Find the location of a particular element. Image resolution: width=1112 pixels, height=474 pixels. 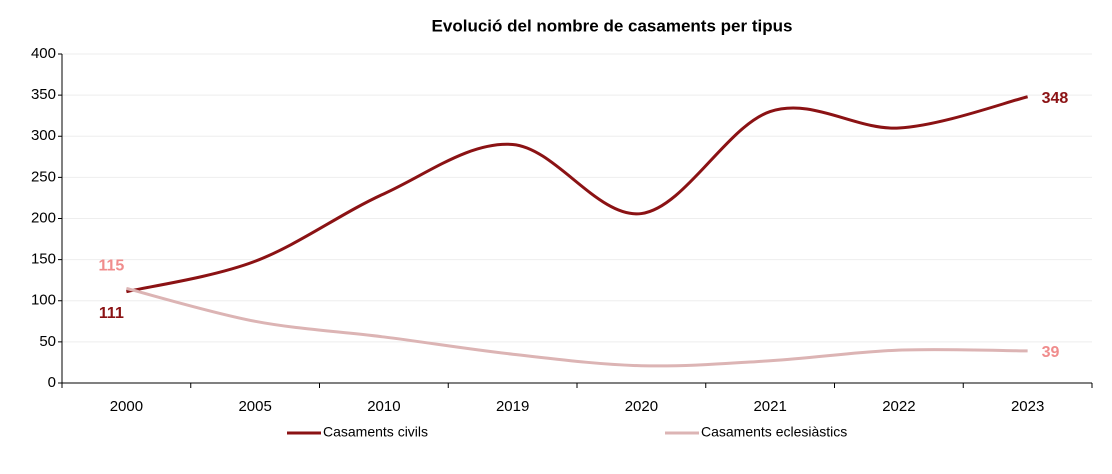

x-tick-label: 2020 is located at coordinates (641, 406).